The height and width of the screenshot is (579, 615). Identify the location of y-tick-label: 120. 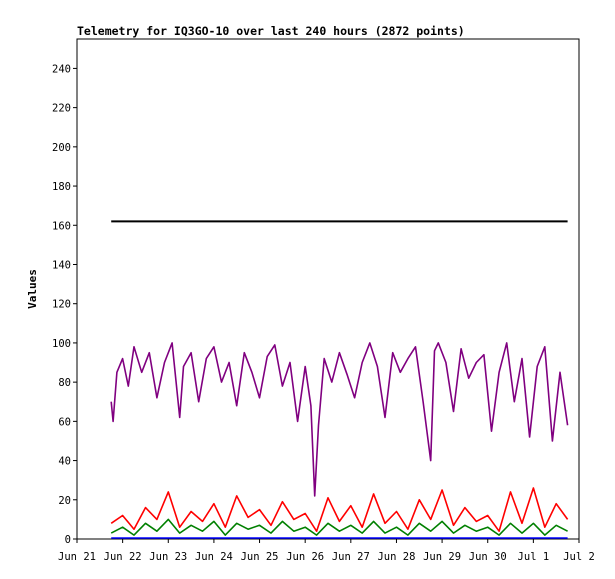
(61, 305).